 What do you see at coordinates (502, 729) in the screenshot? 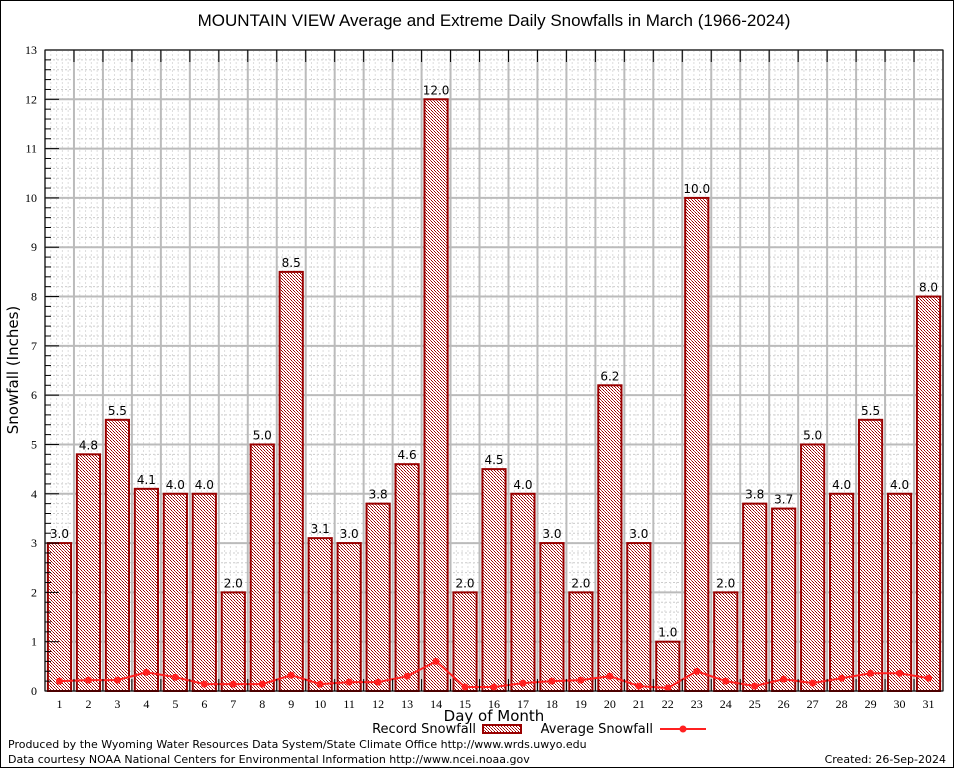
I see `legend-record-swatch` at bounding box center [502, 729].